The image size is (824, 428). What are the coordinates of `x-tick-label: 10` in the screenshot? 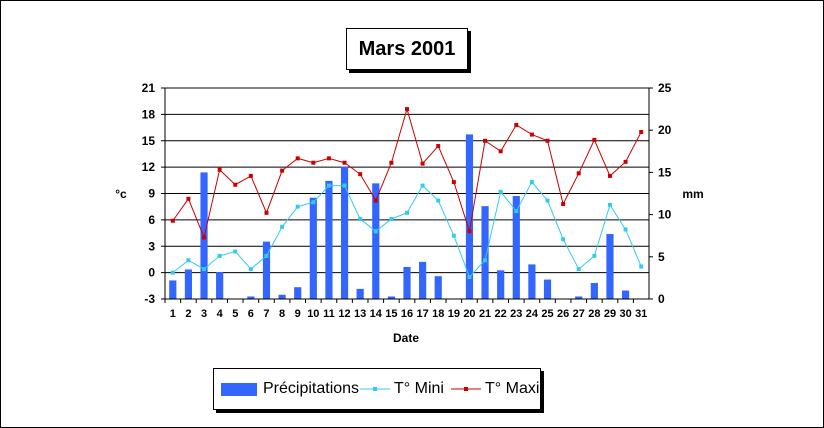 It's located at (313, 314).